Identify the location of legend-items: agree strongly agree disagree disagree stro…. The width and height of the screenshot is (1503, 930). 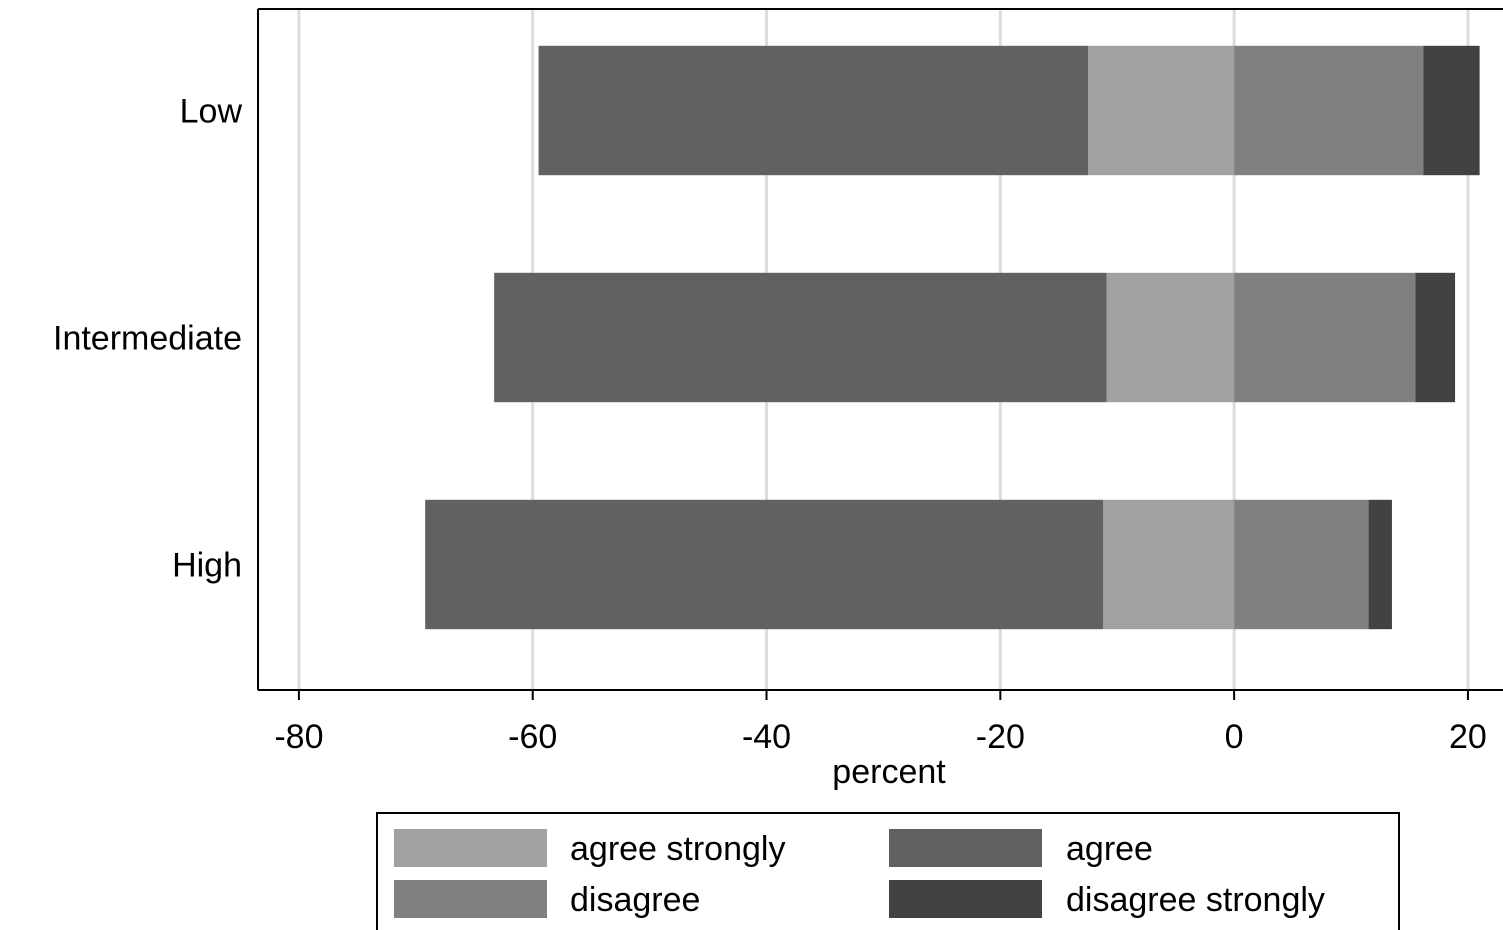
(859, 874).